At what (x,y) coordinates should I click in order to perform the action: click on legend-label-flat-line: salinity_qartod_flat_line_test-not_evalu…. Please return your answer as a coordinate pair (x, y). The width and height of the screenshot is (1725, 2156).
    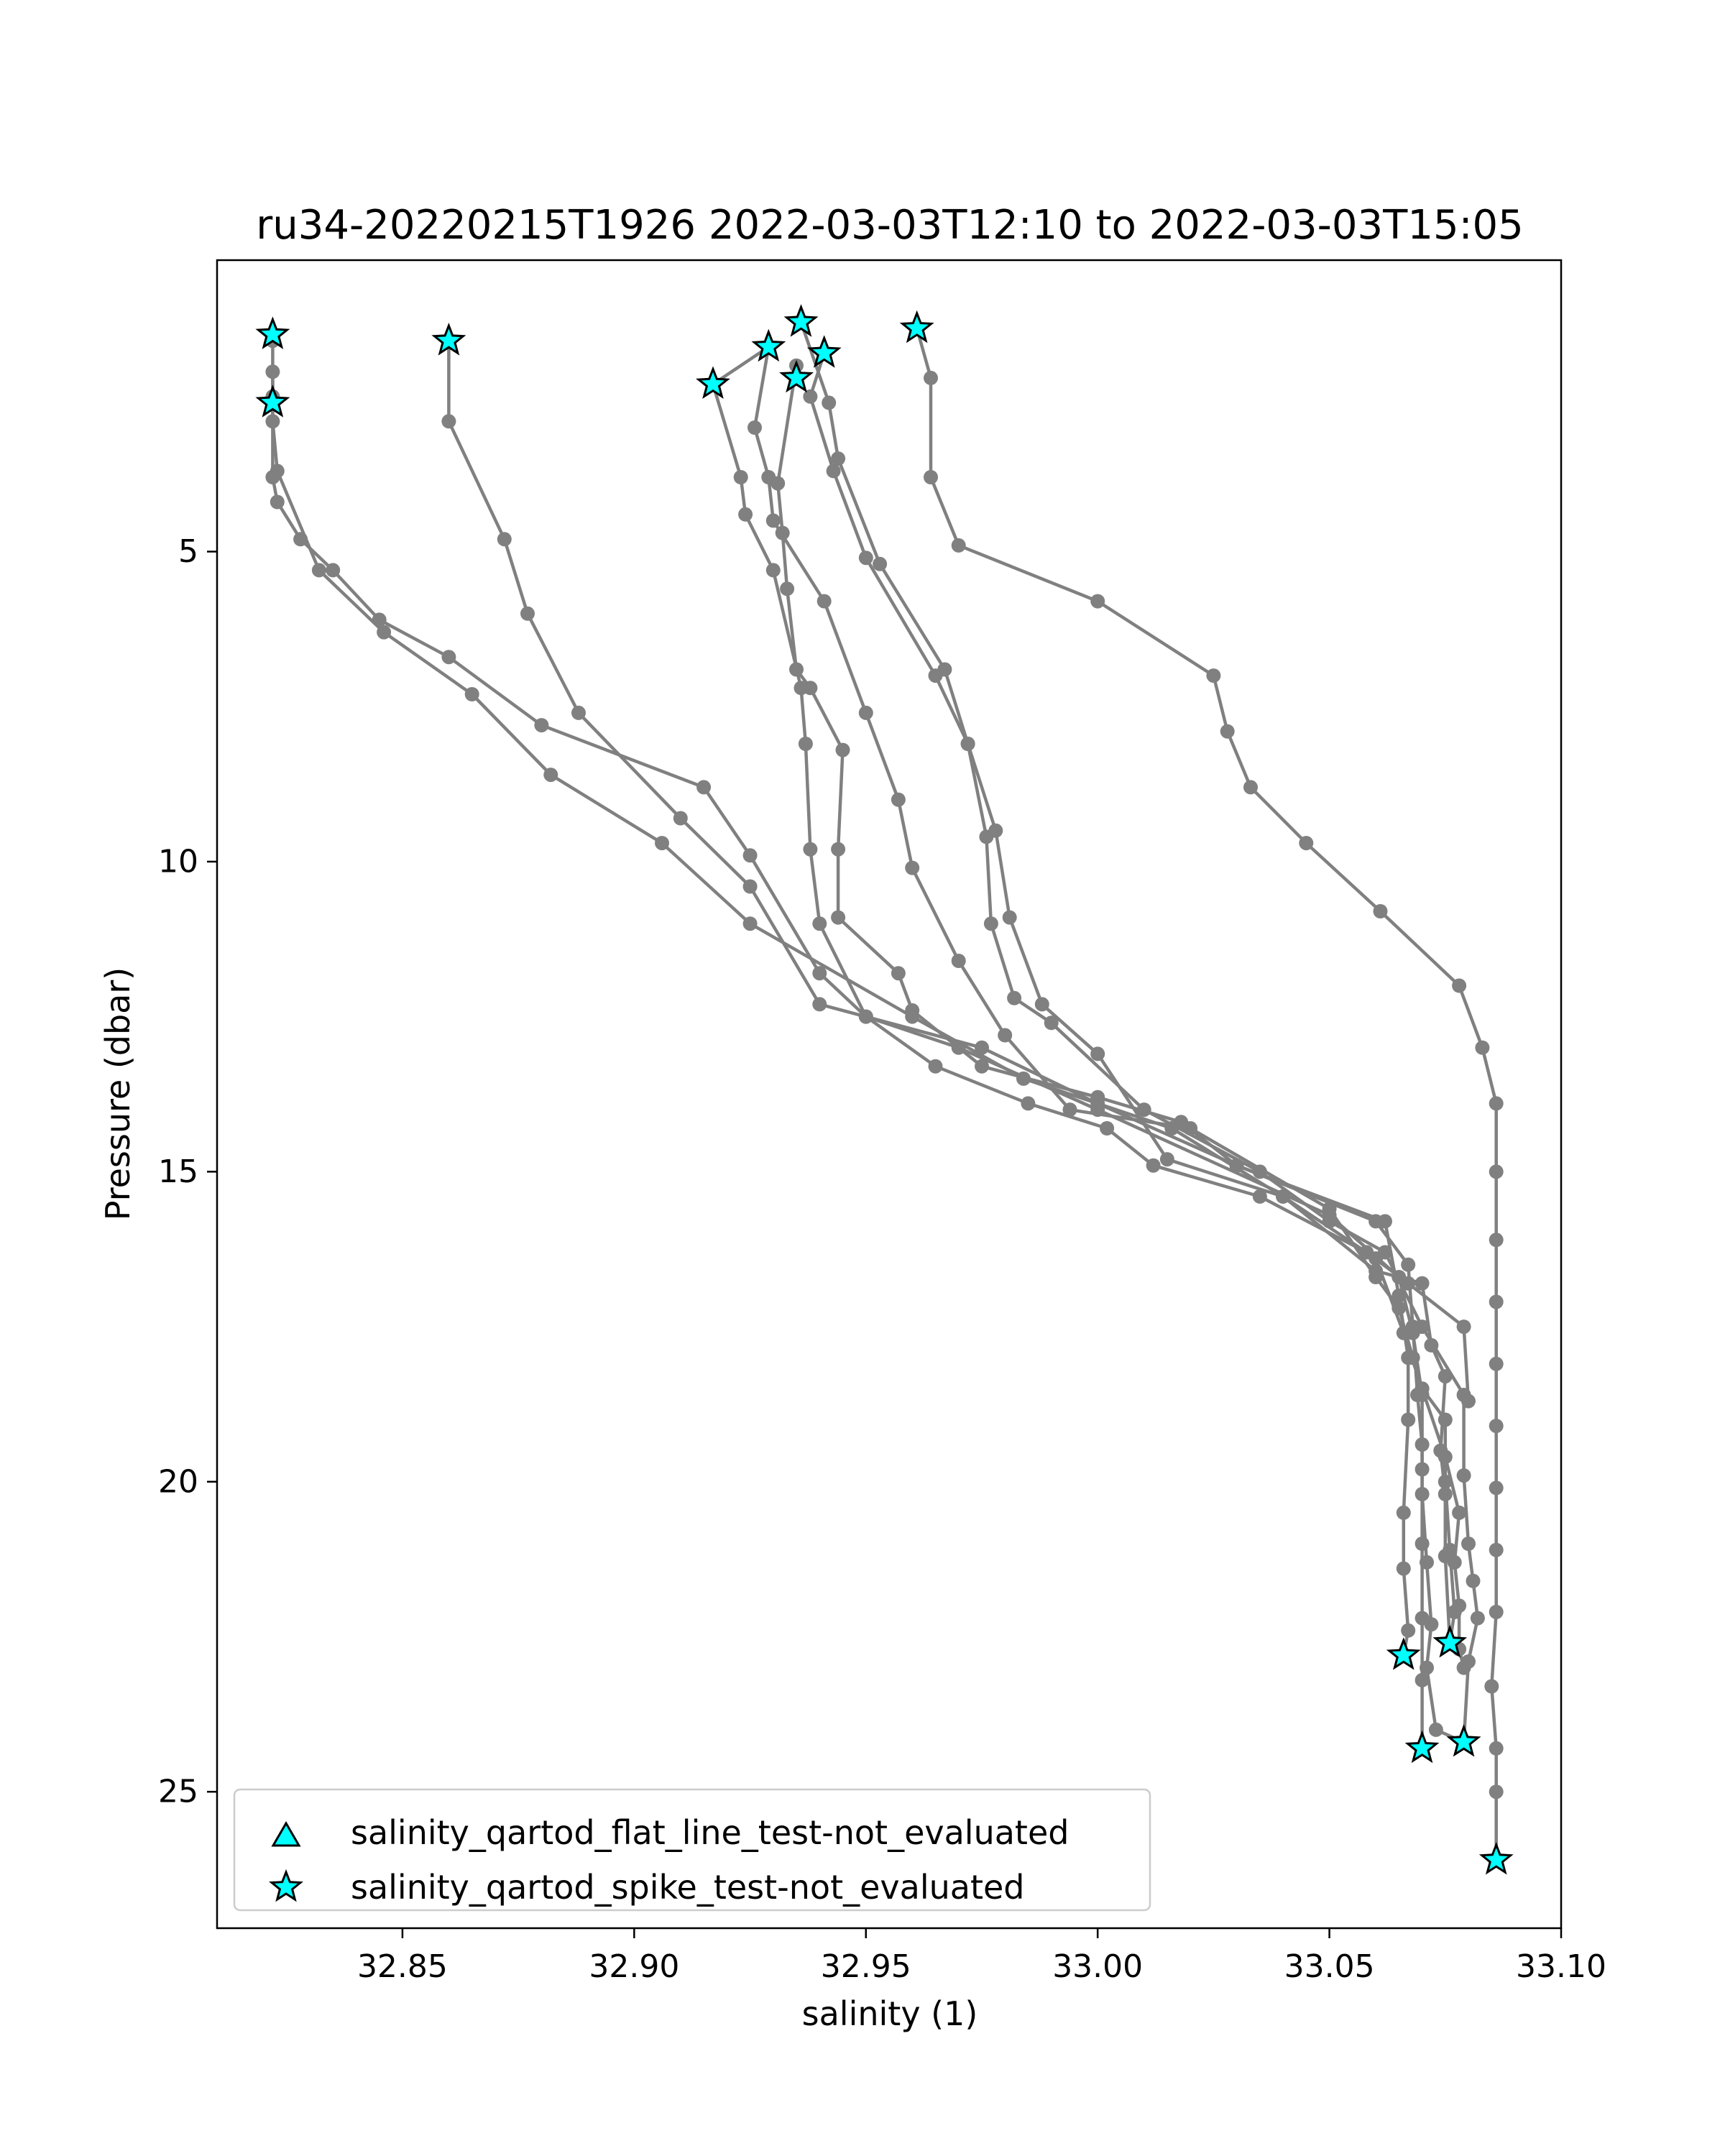
    Looking at the image, I should click on (710, 1832).